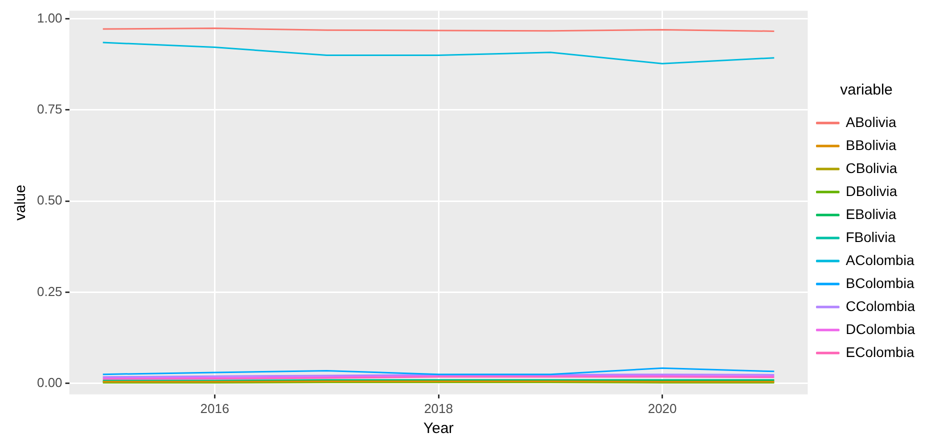 The image size is (935, 442). What do you see at coordinates (49, 200) in the screenshot?
I see `y-tick-label: 0.50` at bounding box center [49, 200].